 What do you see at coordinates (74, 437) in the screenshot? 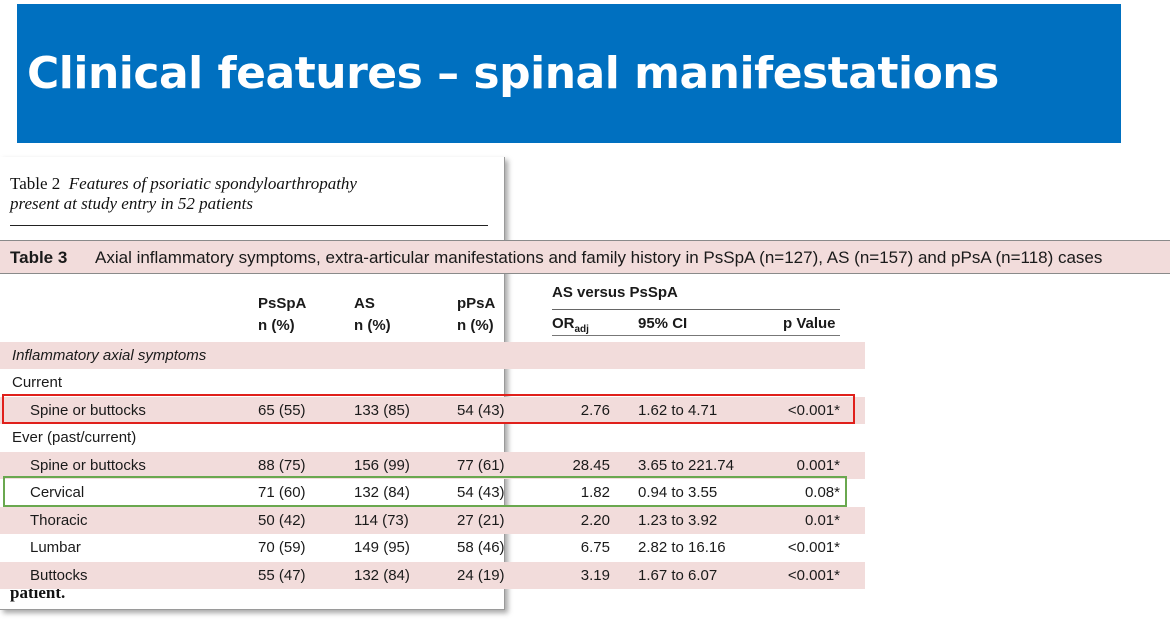
I see `row-group-label: Ever (past/current)` at bounding box center [74, 437].